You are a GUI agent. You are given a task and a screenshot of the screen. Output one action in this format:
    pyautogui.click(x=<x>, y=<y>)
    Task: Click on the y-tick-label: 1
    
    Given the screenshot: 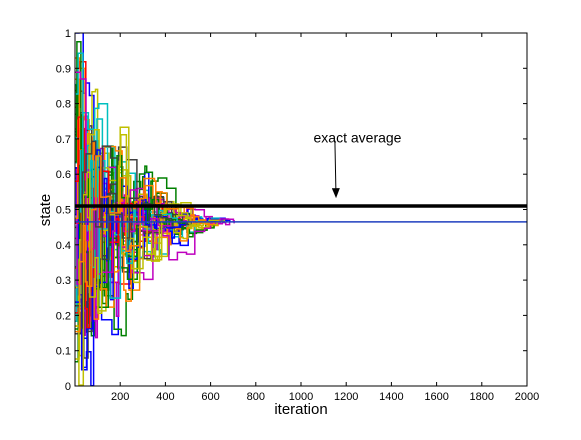 What is the action you would take?
    pyautogui.click(x=68, y=34)
    